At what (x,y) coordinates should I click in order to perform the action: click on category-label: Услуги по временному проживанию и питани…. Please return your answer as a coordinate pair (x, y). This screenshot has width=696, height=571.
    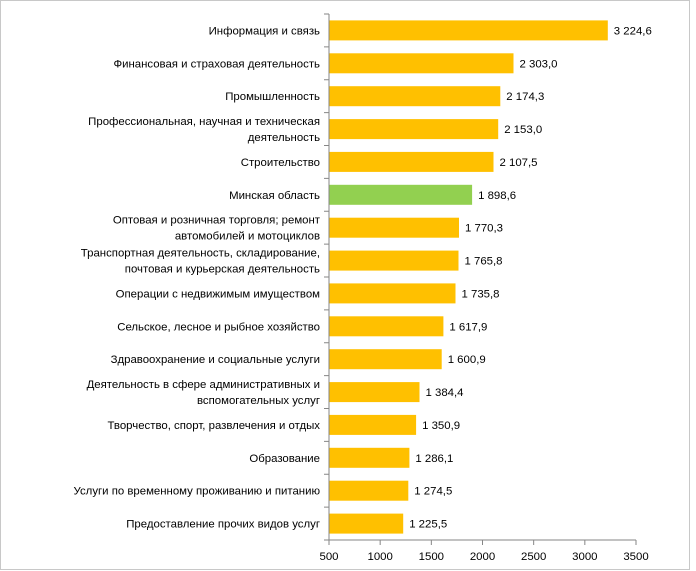
    Looking at the image, I should click on (197, 492).